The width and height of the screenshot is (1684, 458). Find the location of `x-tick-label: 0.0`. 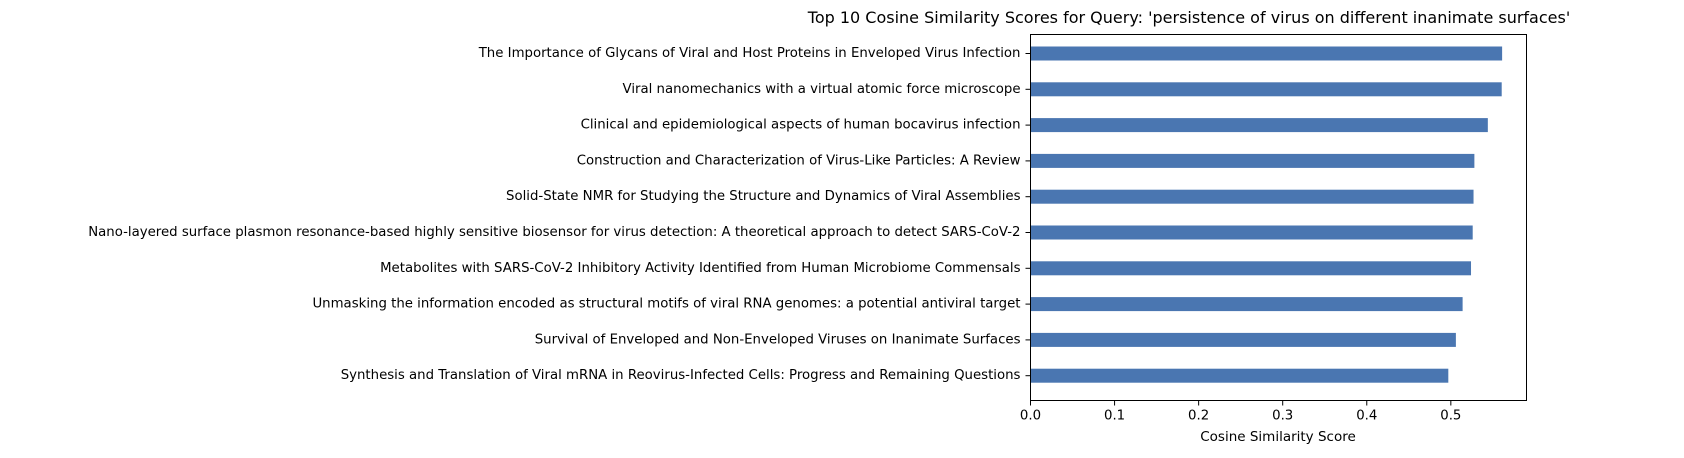

x-tick-label: 0.0 is located at coordinates (1030, 416).